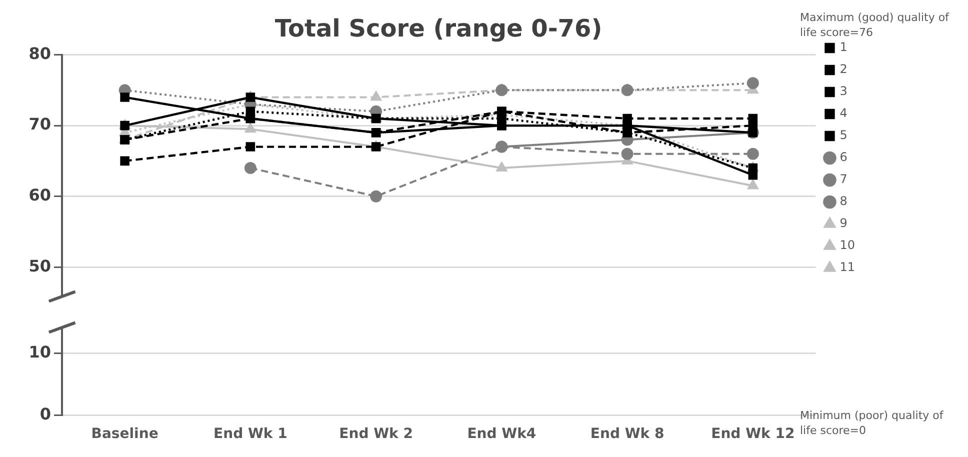 The width and height of the screenshot is (968, 457). Describe the element at coordinates (376, 434) in the screenshot. I see `x-tick-label: End Wk 2` at that location.